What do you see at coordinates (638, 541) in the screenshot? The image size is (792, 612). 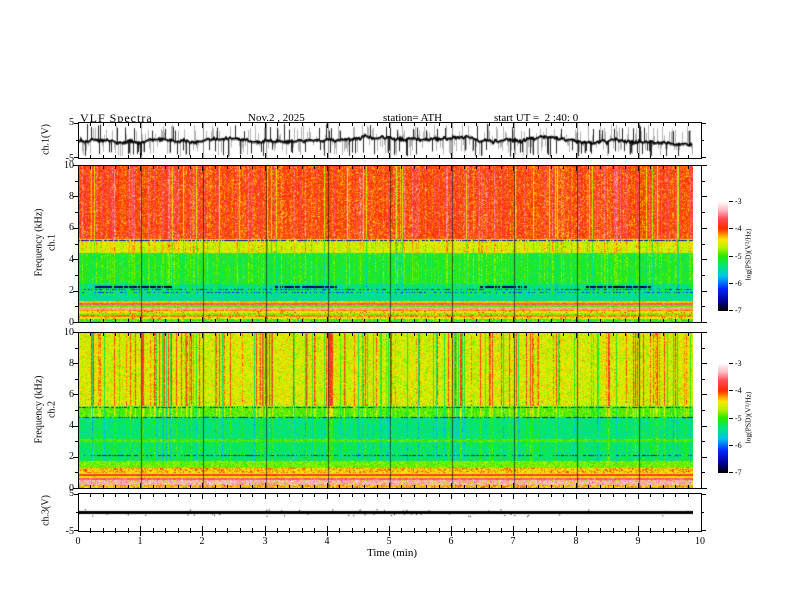 I see `x-tick-label: 9` at bounding box center [638, 541].